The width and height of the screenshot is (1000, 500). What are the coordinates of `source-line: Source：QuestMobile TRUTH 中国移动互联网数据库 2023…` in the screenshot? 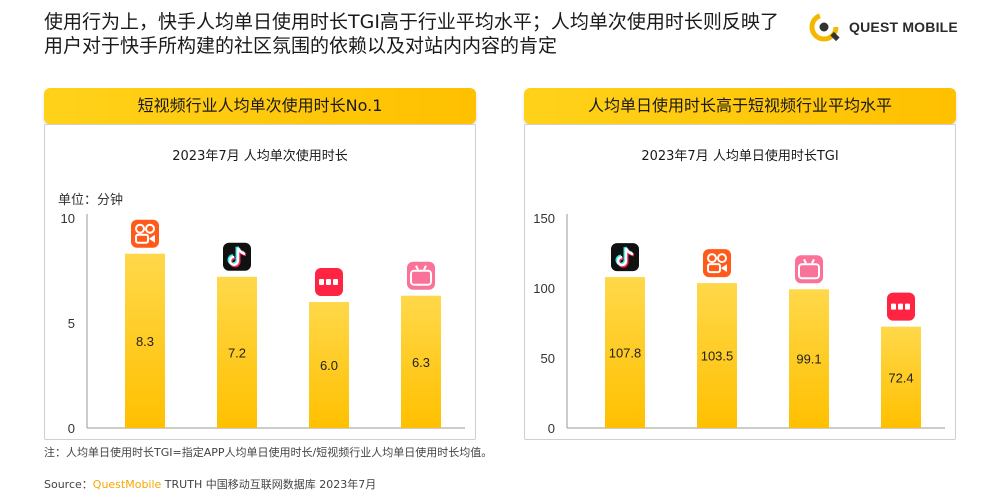 It's located at (210, 484).